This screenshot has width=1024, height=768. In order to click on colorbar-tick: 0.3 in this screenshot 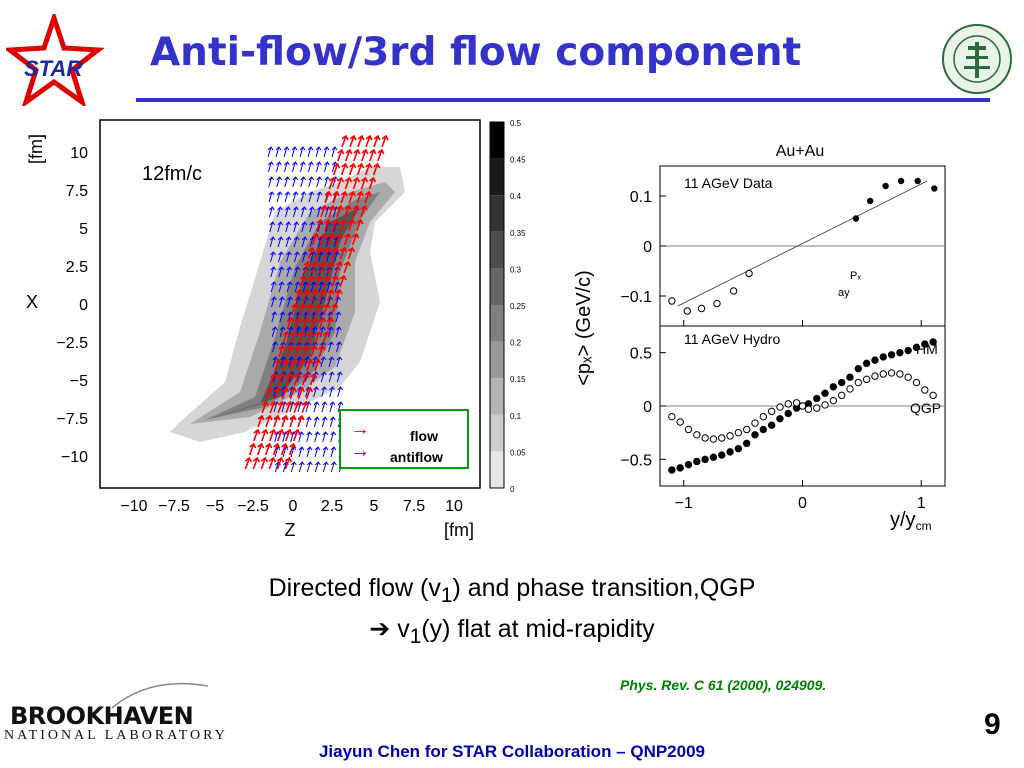, I will do `click(516, 269)`.